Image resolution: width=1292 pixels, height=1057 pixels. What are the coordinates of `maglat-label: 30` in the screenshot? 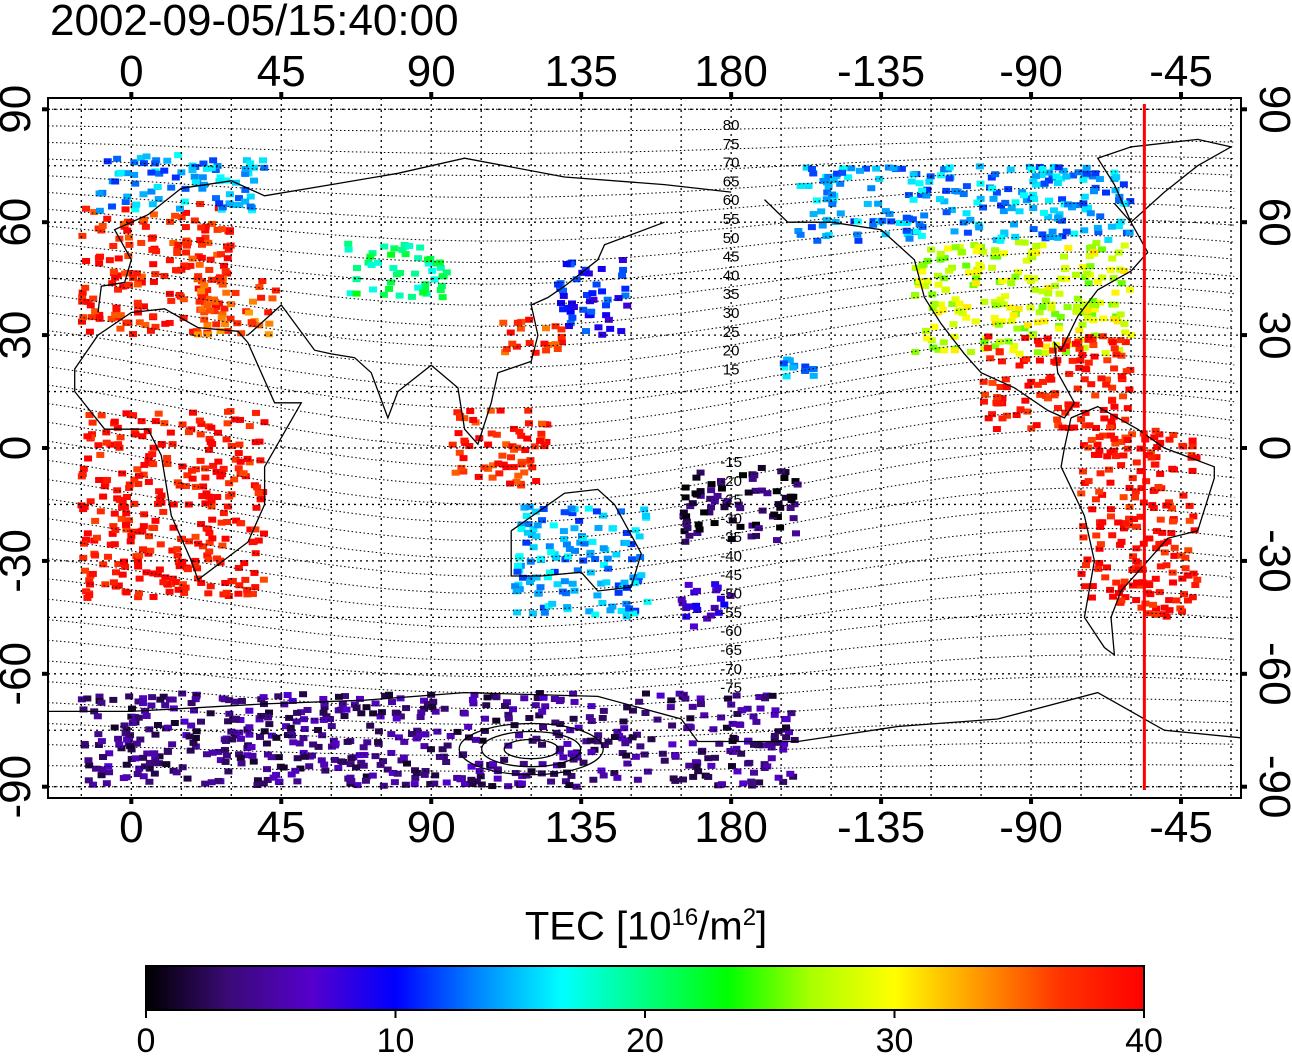 It's located at (731, 313).